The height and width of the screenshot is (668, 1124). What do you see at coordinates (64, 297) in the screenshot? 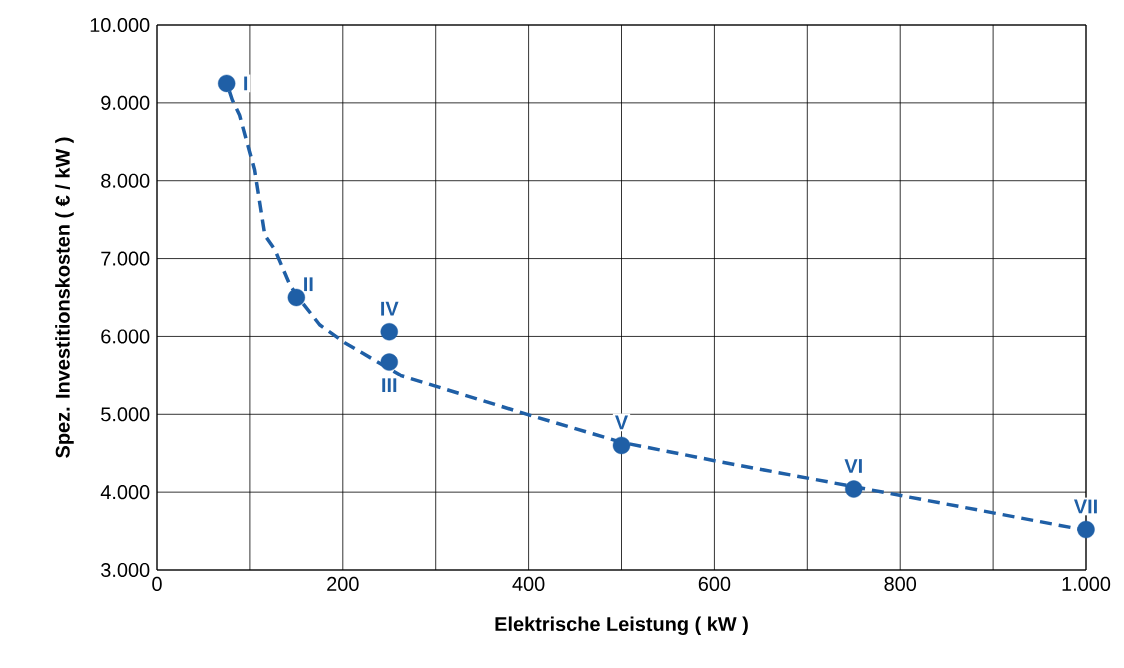
I see `y-axis-title: Spez. Investitionskosten ( € / kW )` at bounding box center [64, 297].